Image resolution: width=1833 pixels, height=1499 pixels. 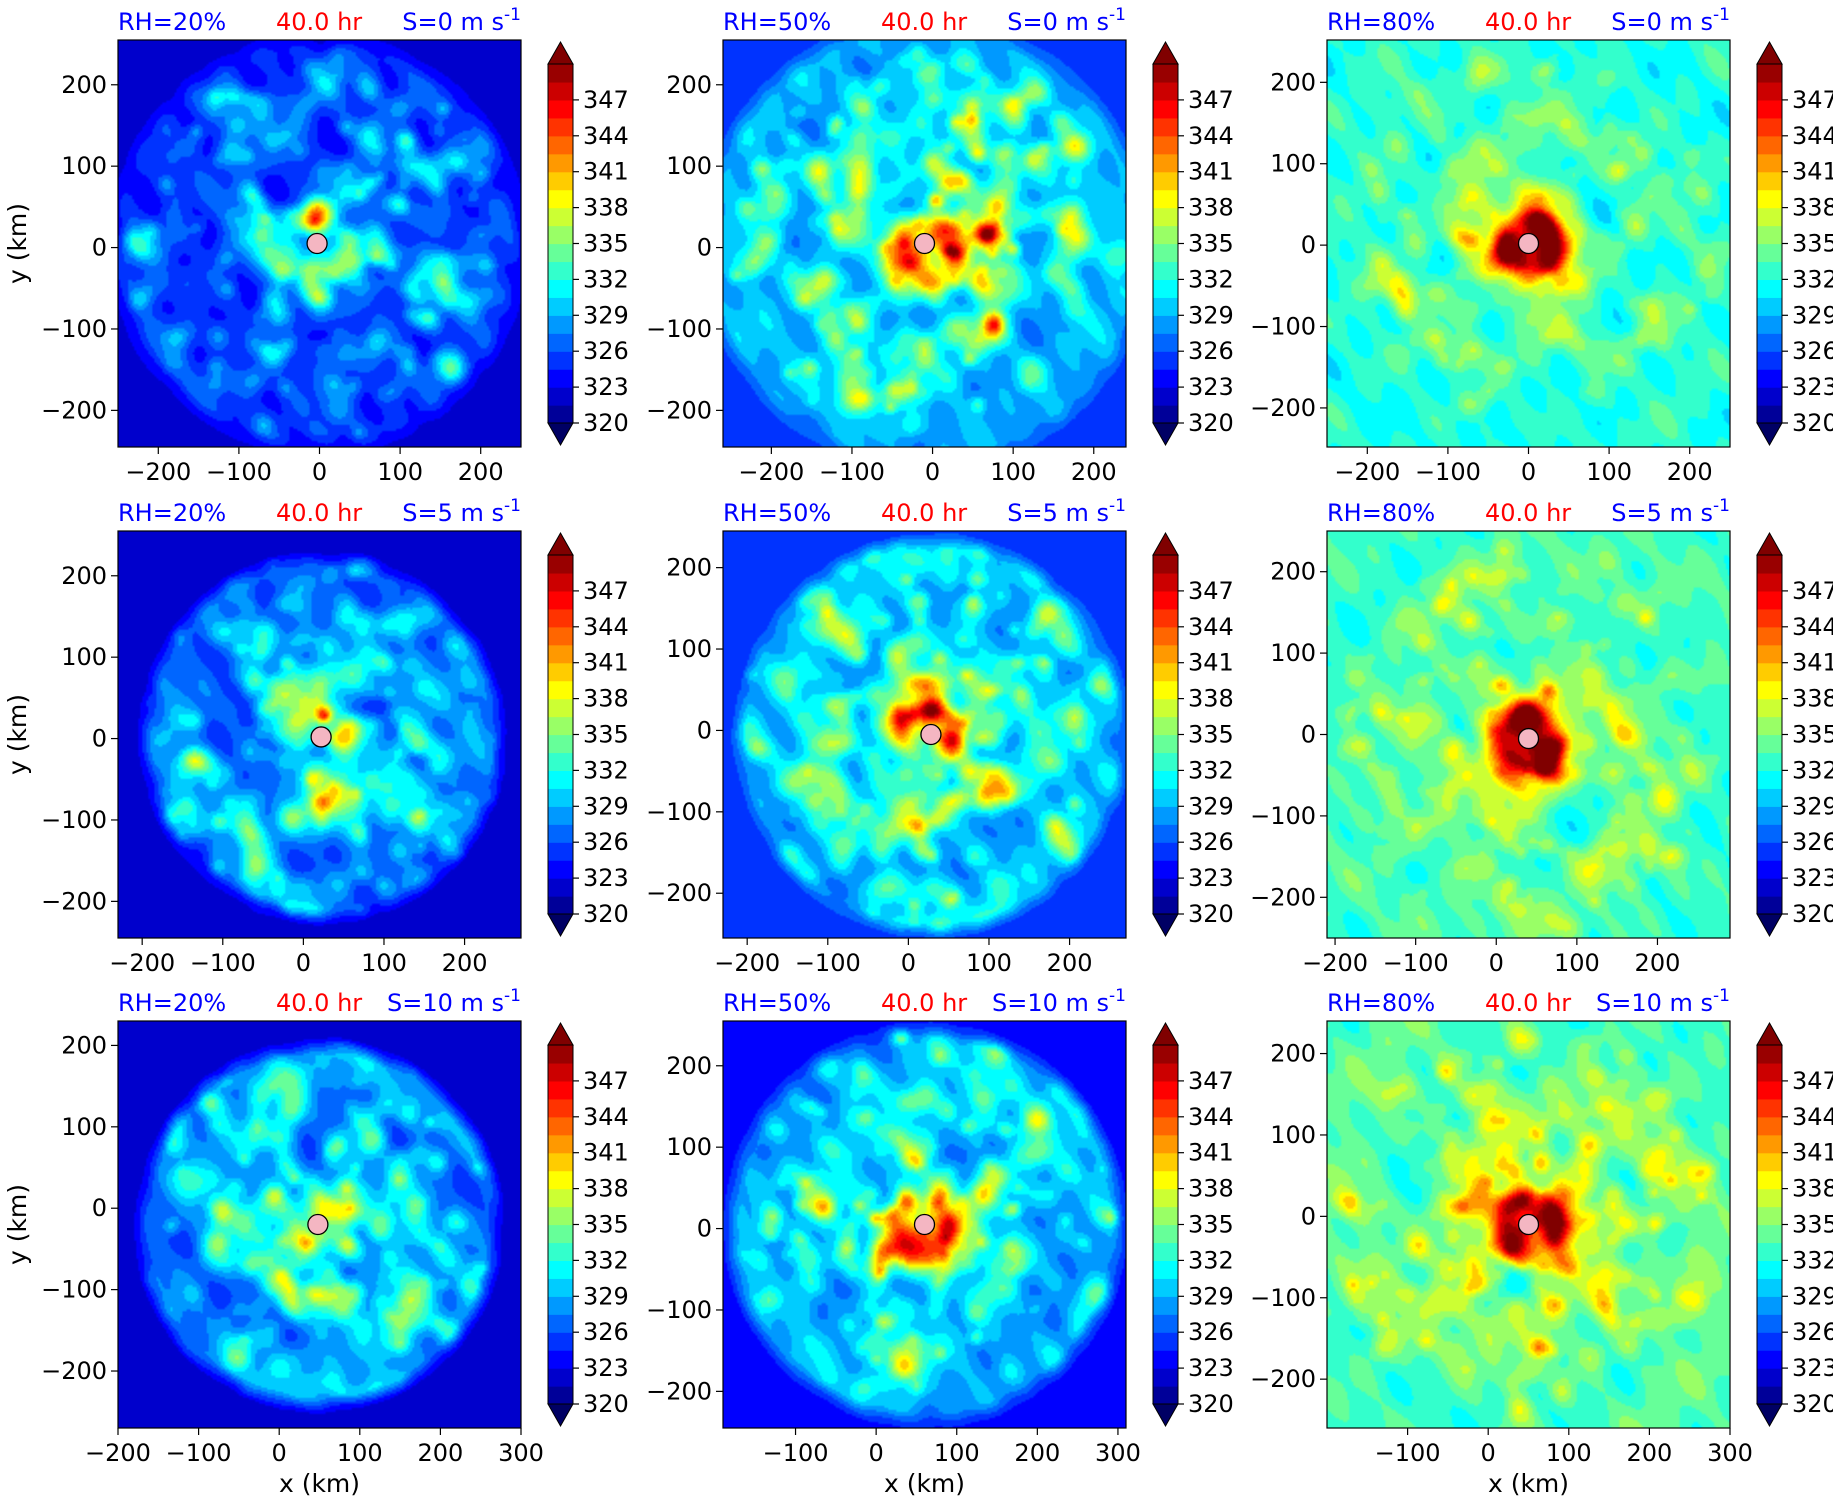 What do you see at coordinates (924, 1483) in the screenshot?
I see `x-axis-label: x (km)` at bounding box center [924, 1483].